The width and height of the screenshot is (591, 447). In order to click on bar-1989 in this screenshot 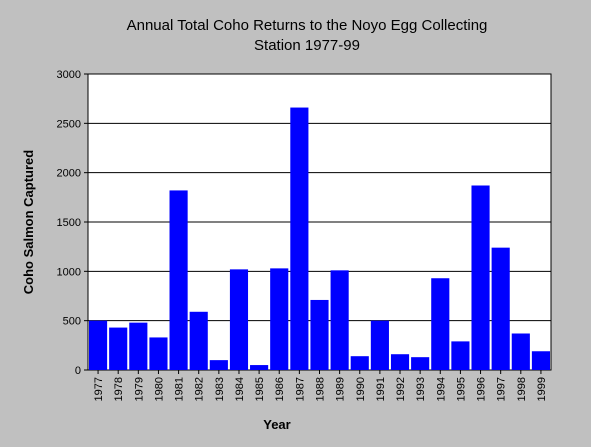, I will do `click(339, 320)`.